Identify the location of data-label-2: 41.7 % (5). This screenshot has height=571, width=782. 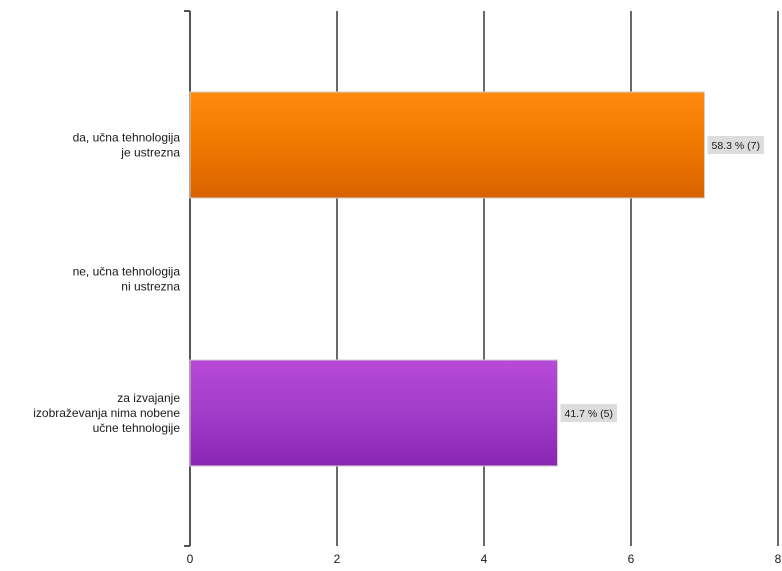
(589, 414).